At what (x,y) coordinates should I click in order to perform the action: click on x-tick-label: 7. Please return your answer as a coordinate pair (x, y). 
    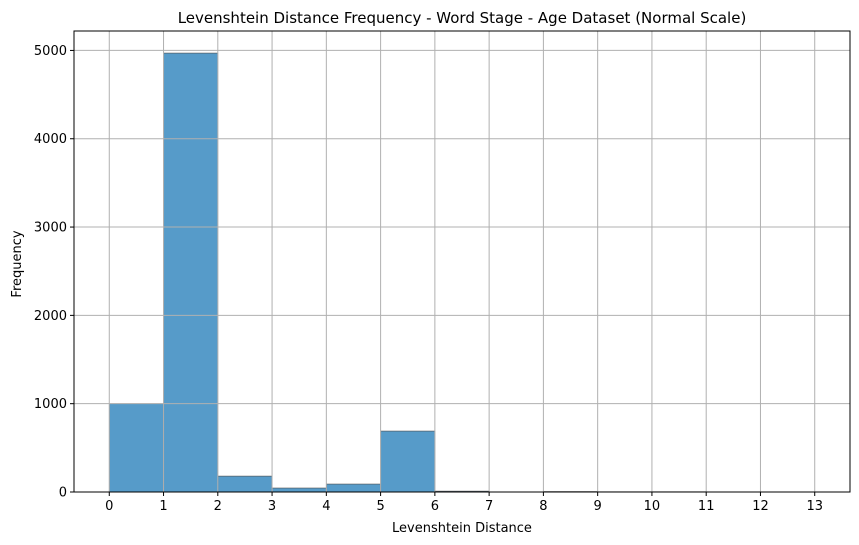
    Looking at the image, I should click on (489, 506).